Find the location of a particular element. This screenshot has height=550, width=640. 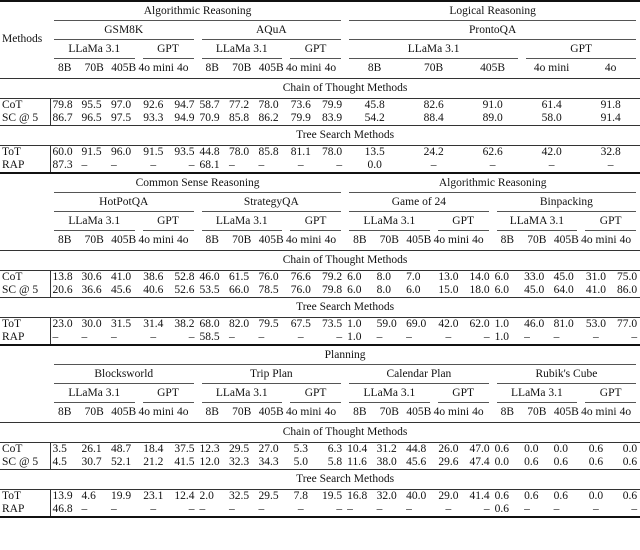

value-cell: 88.4 is located at coordinates (433, 117).